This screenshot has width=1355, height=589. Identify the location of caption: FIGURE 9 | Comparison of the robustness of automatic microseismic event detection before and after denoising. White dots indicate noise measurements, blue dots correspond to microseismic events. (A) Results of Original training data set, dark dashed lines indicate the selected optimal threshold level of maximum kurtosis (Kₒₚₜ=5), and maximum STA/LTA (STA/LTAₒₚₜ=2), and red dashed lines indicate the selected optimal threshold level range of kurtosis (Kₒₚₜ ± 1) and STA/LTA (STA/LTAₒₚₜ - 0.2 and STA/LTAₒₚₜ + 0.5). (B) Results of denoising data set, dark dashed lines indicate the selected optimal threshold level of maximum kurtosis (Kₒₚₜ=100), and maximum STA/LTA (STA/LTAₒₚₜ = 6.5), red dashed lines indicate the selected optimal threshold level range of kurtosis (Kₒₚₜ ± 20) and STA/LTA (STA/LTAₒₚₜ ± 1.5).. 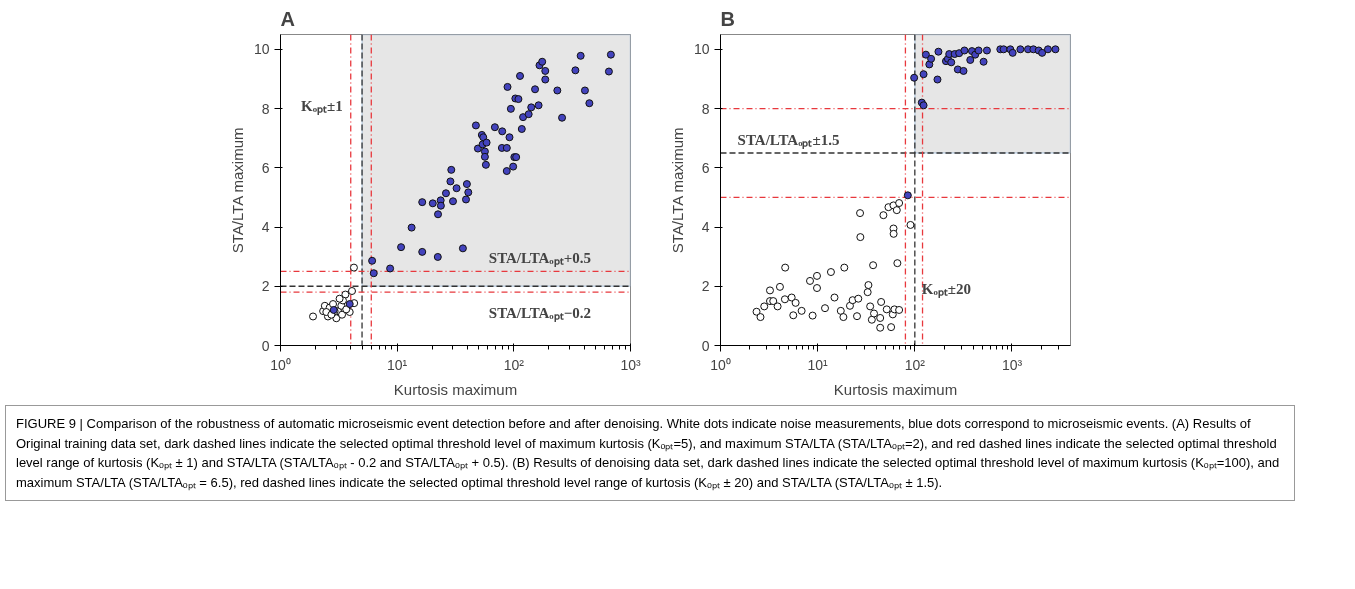
(648, 453).